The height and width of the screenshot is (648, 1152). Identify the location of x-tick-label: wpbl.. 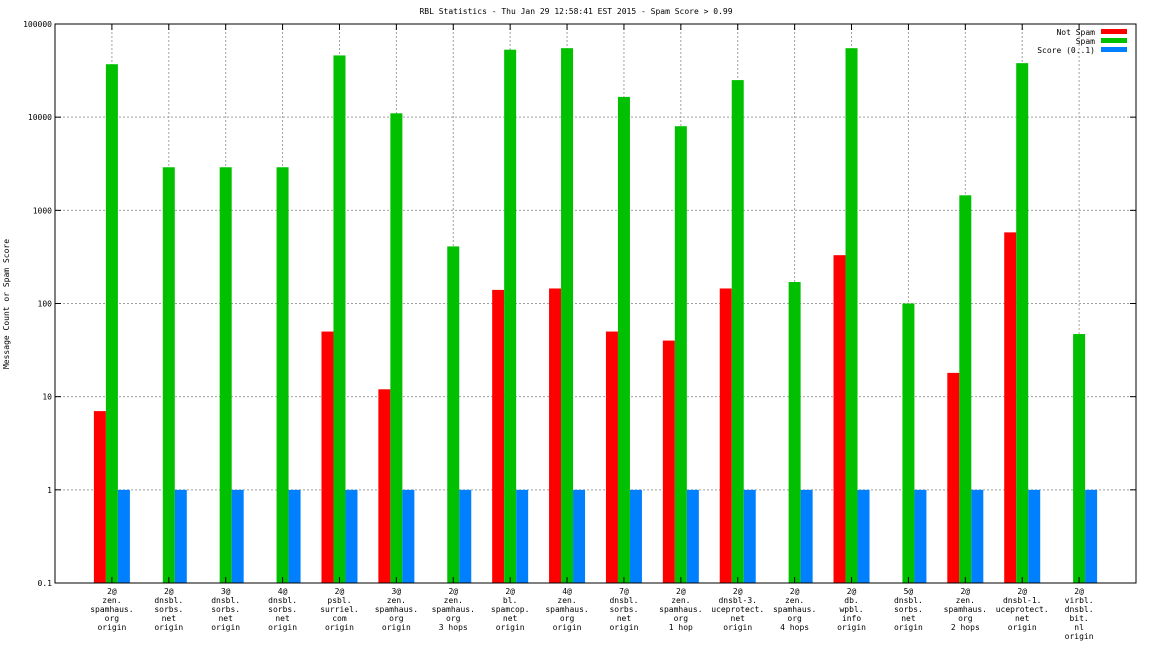
(851, 609).